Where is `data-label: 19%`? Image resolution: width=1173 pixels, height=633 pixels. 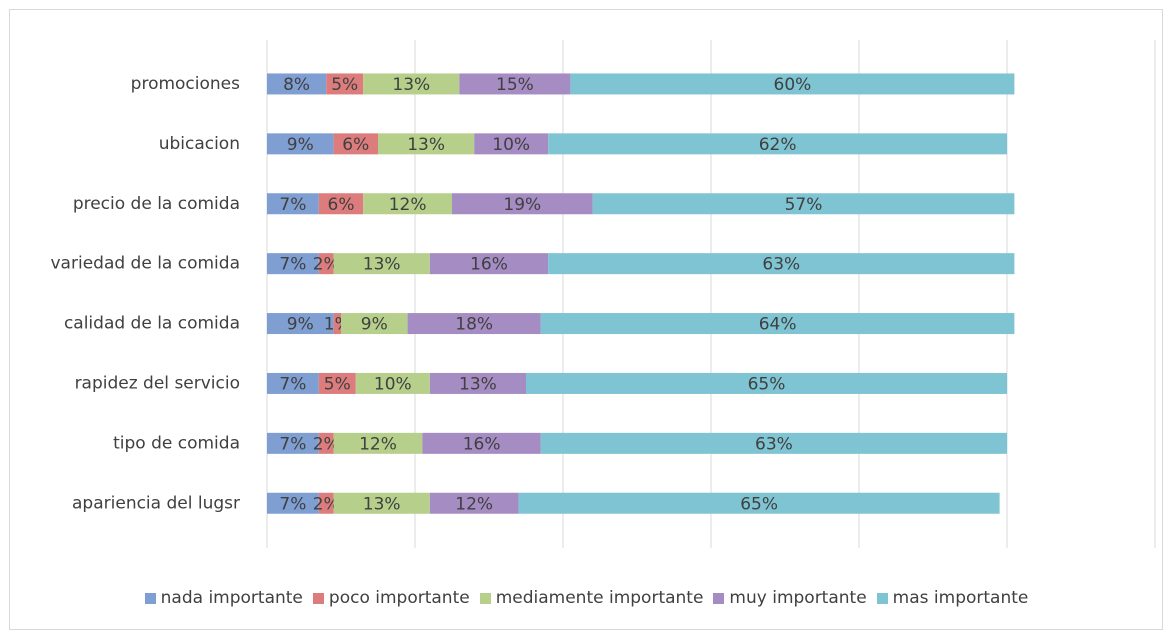 data-label: 19% is located at coordinates (522, 205).